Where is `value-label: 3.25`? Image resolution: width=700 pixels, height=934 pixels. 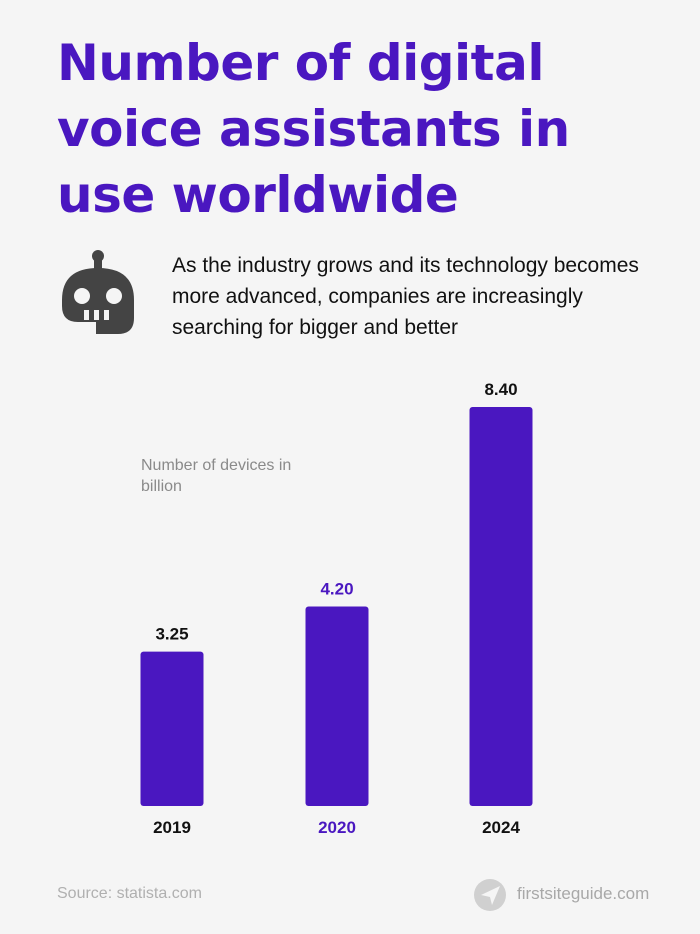 value-label: 3.25 is located at coordinates (171, 634).